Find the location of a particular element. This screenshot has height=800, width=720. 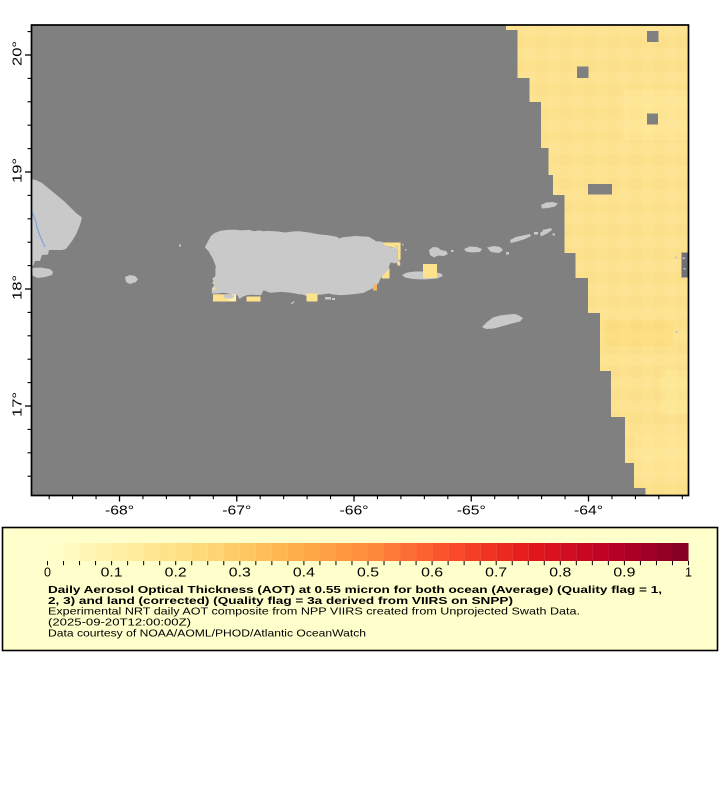

svg-text: 1 is located at coordinates (688, 573).